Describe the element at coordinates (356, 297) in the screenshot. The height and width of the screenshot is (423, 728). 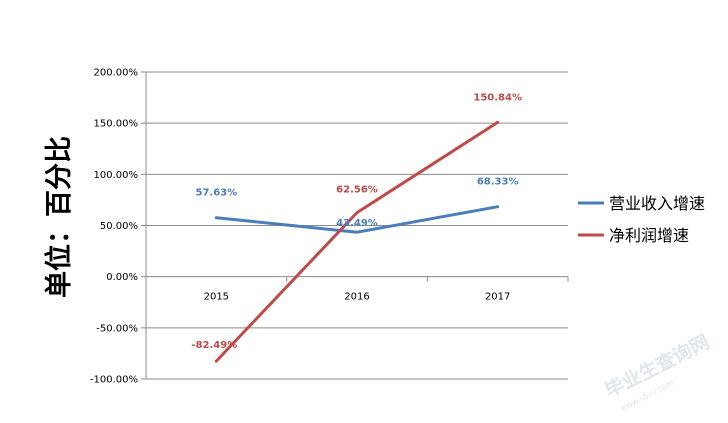
I see `x-tick-label: 2016` at that location.